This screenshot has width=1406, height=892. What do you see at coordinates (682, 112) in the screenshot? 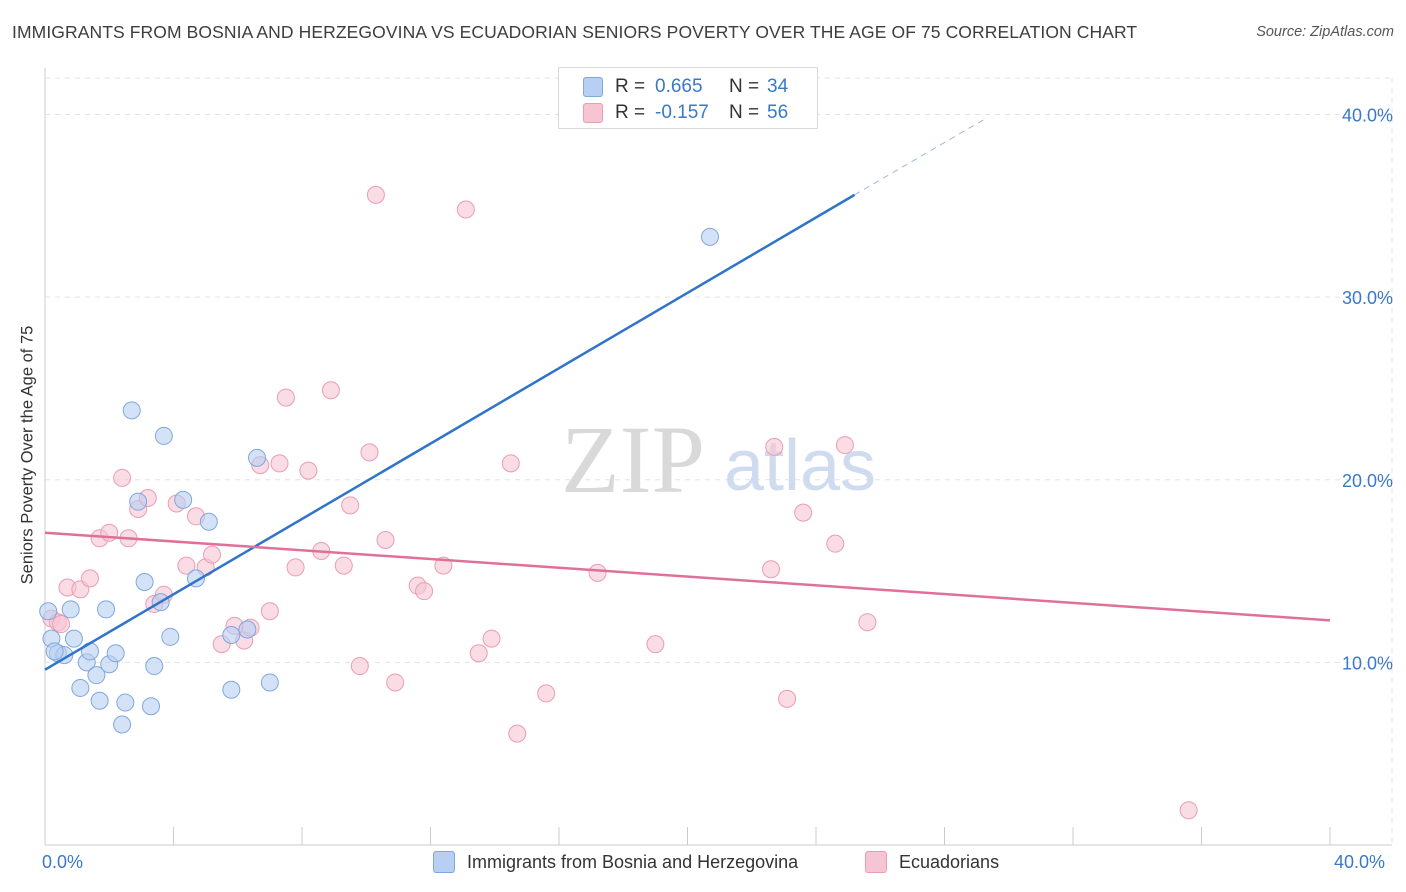
I see `legend-r-value-pink: -0.157` at bounding box center [682, 112].